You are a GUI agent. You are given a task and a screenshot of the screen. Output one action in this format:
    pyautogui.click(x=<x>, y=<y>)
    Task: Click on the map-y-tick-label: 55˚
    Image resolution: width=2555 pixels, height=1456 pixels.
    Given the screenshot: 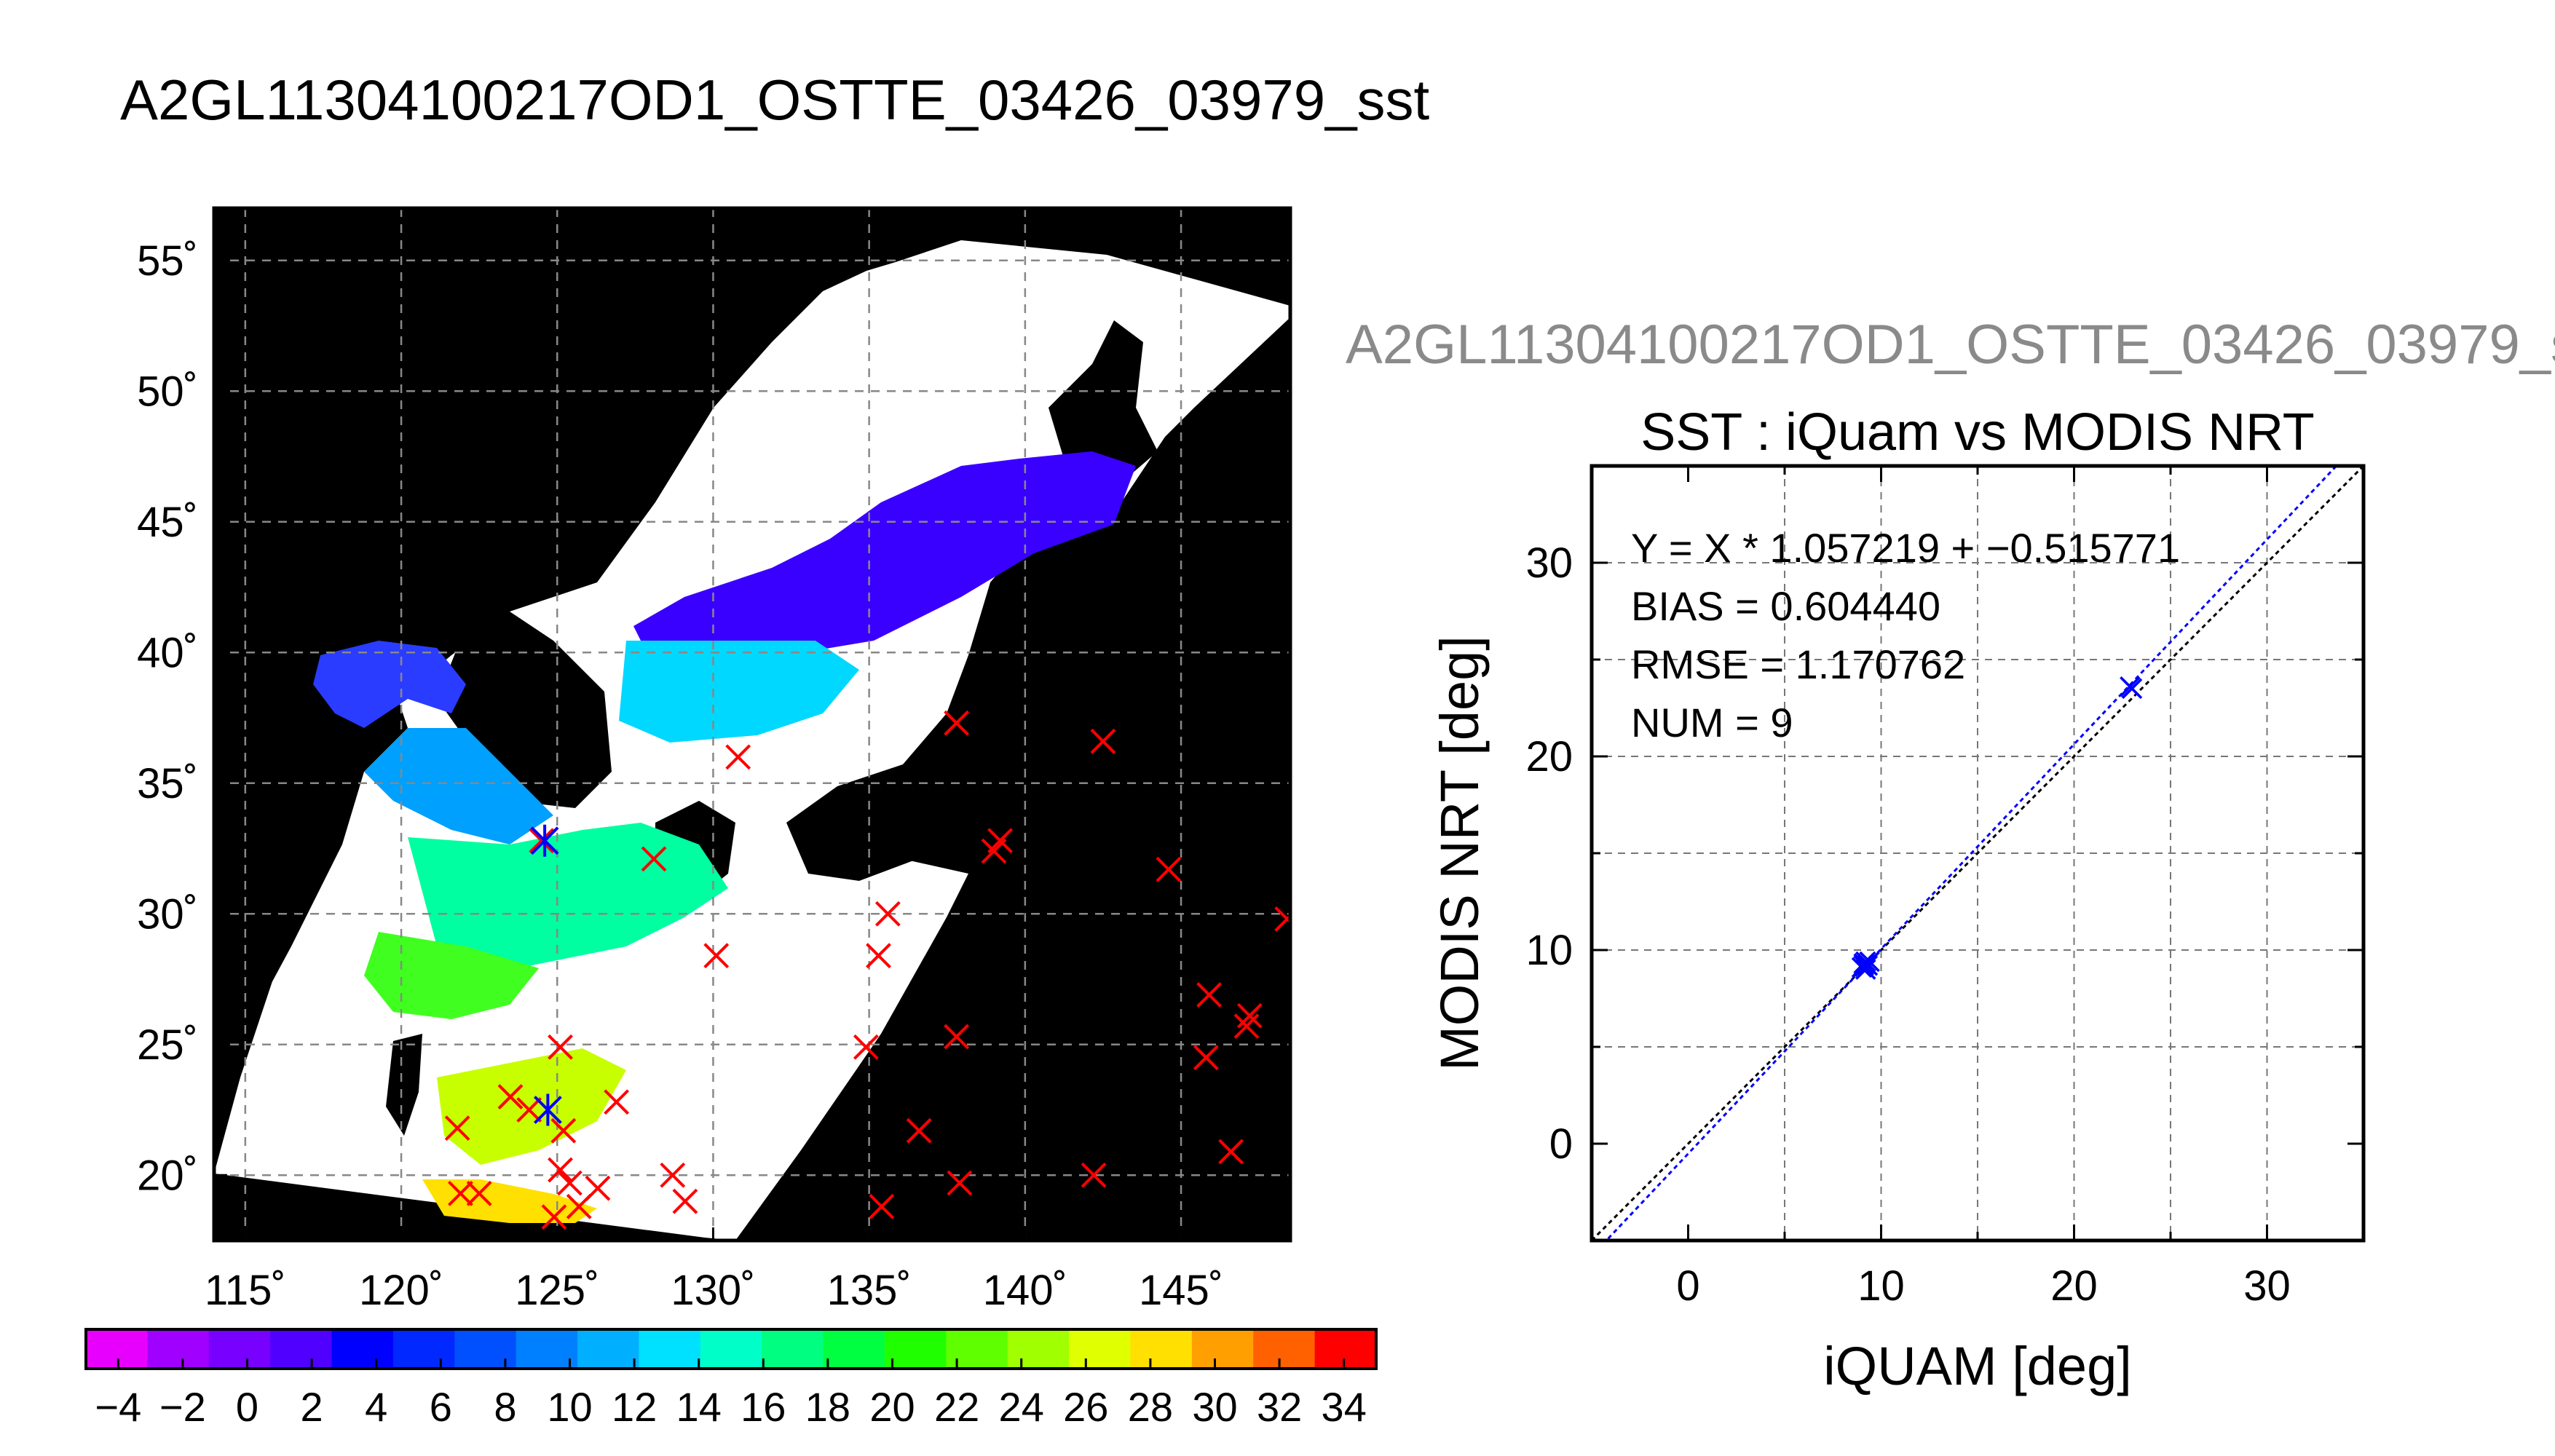 What is the action you would take?
    pyautogui.click(x=167, y=261)
    